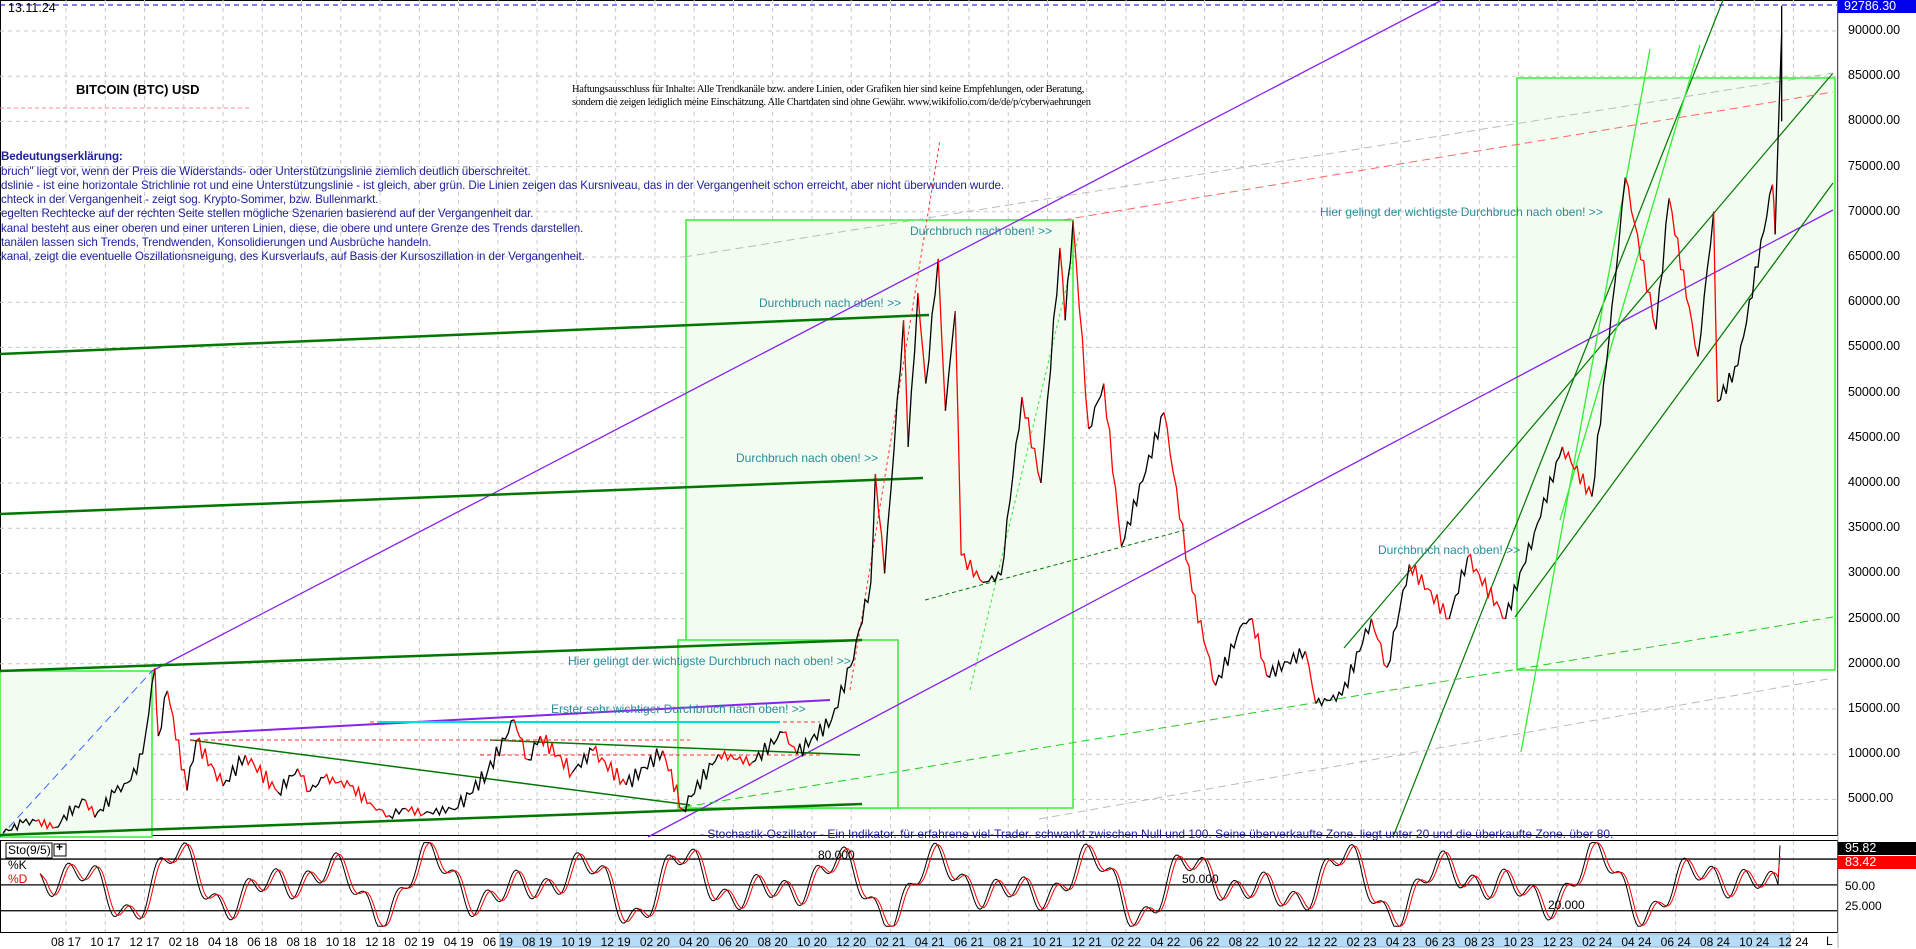 This screenshot has width=1916, height=949. Describe the element at coordinates (497, 942) in the screenshot. I see `x-tick-label: 06 19` at that location.